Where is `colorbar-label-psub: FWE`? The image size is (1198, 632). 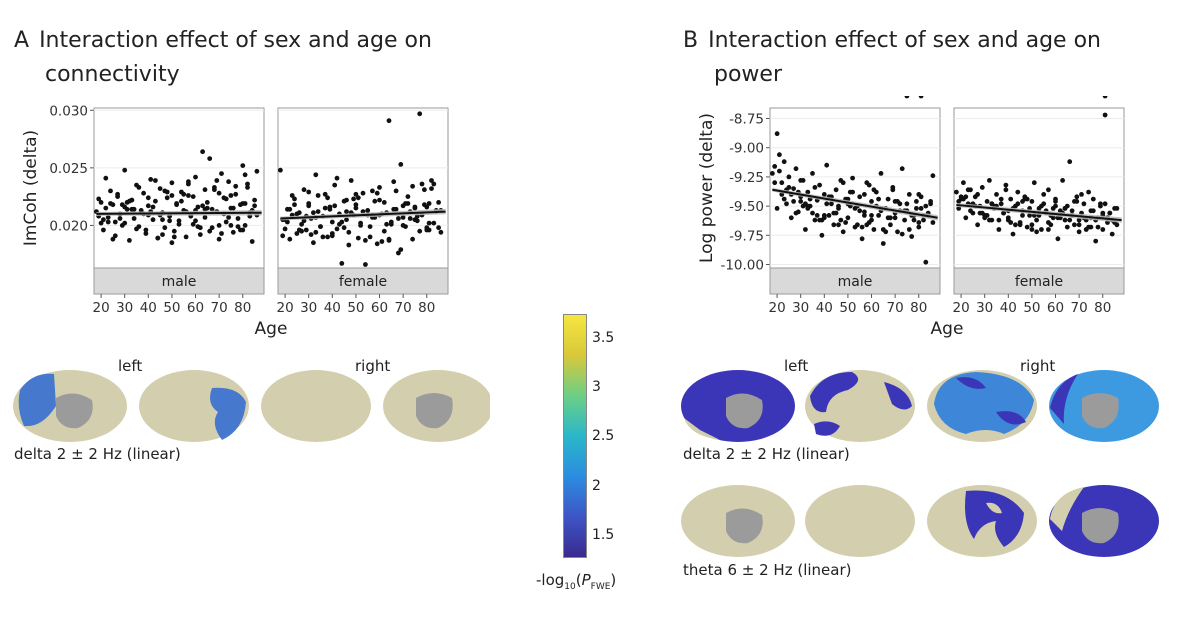
colorbar-label-psub: FWE is located at coordinates (600, 587).